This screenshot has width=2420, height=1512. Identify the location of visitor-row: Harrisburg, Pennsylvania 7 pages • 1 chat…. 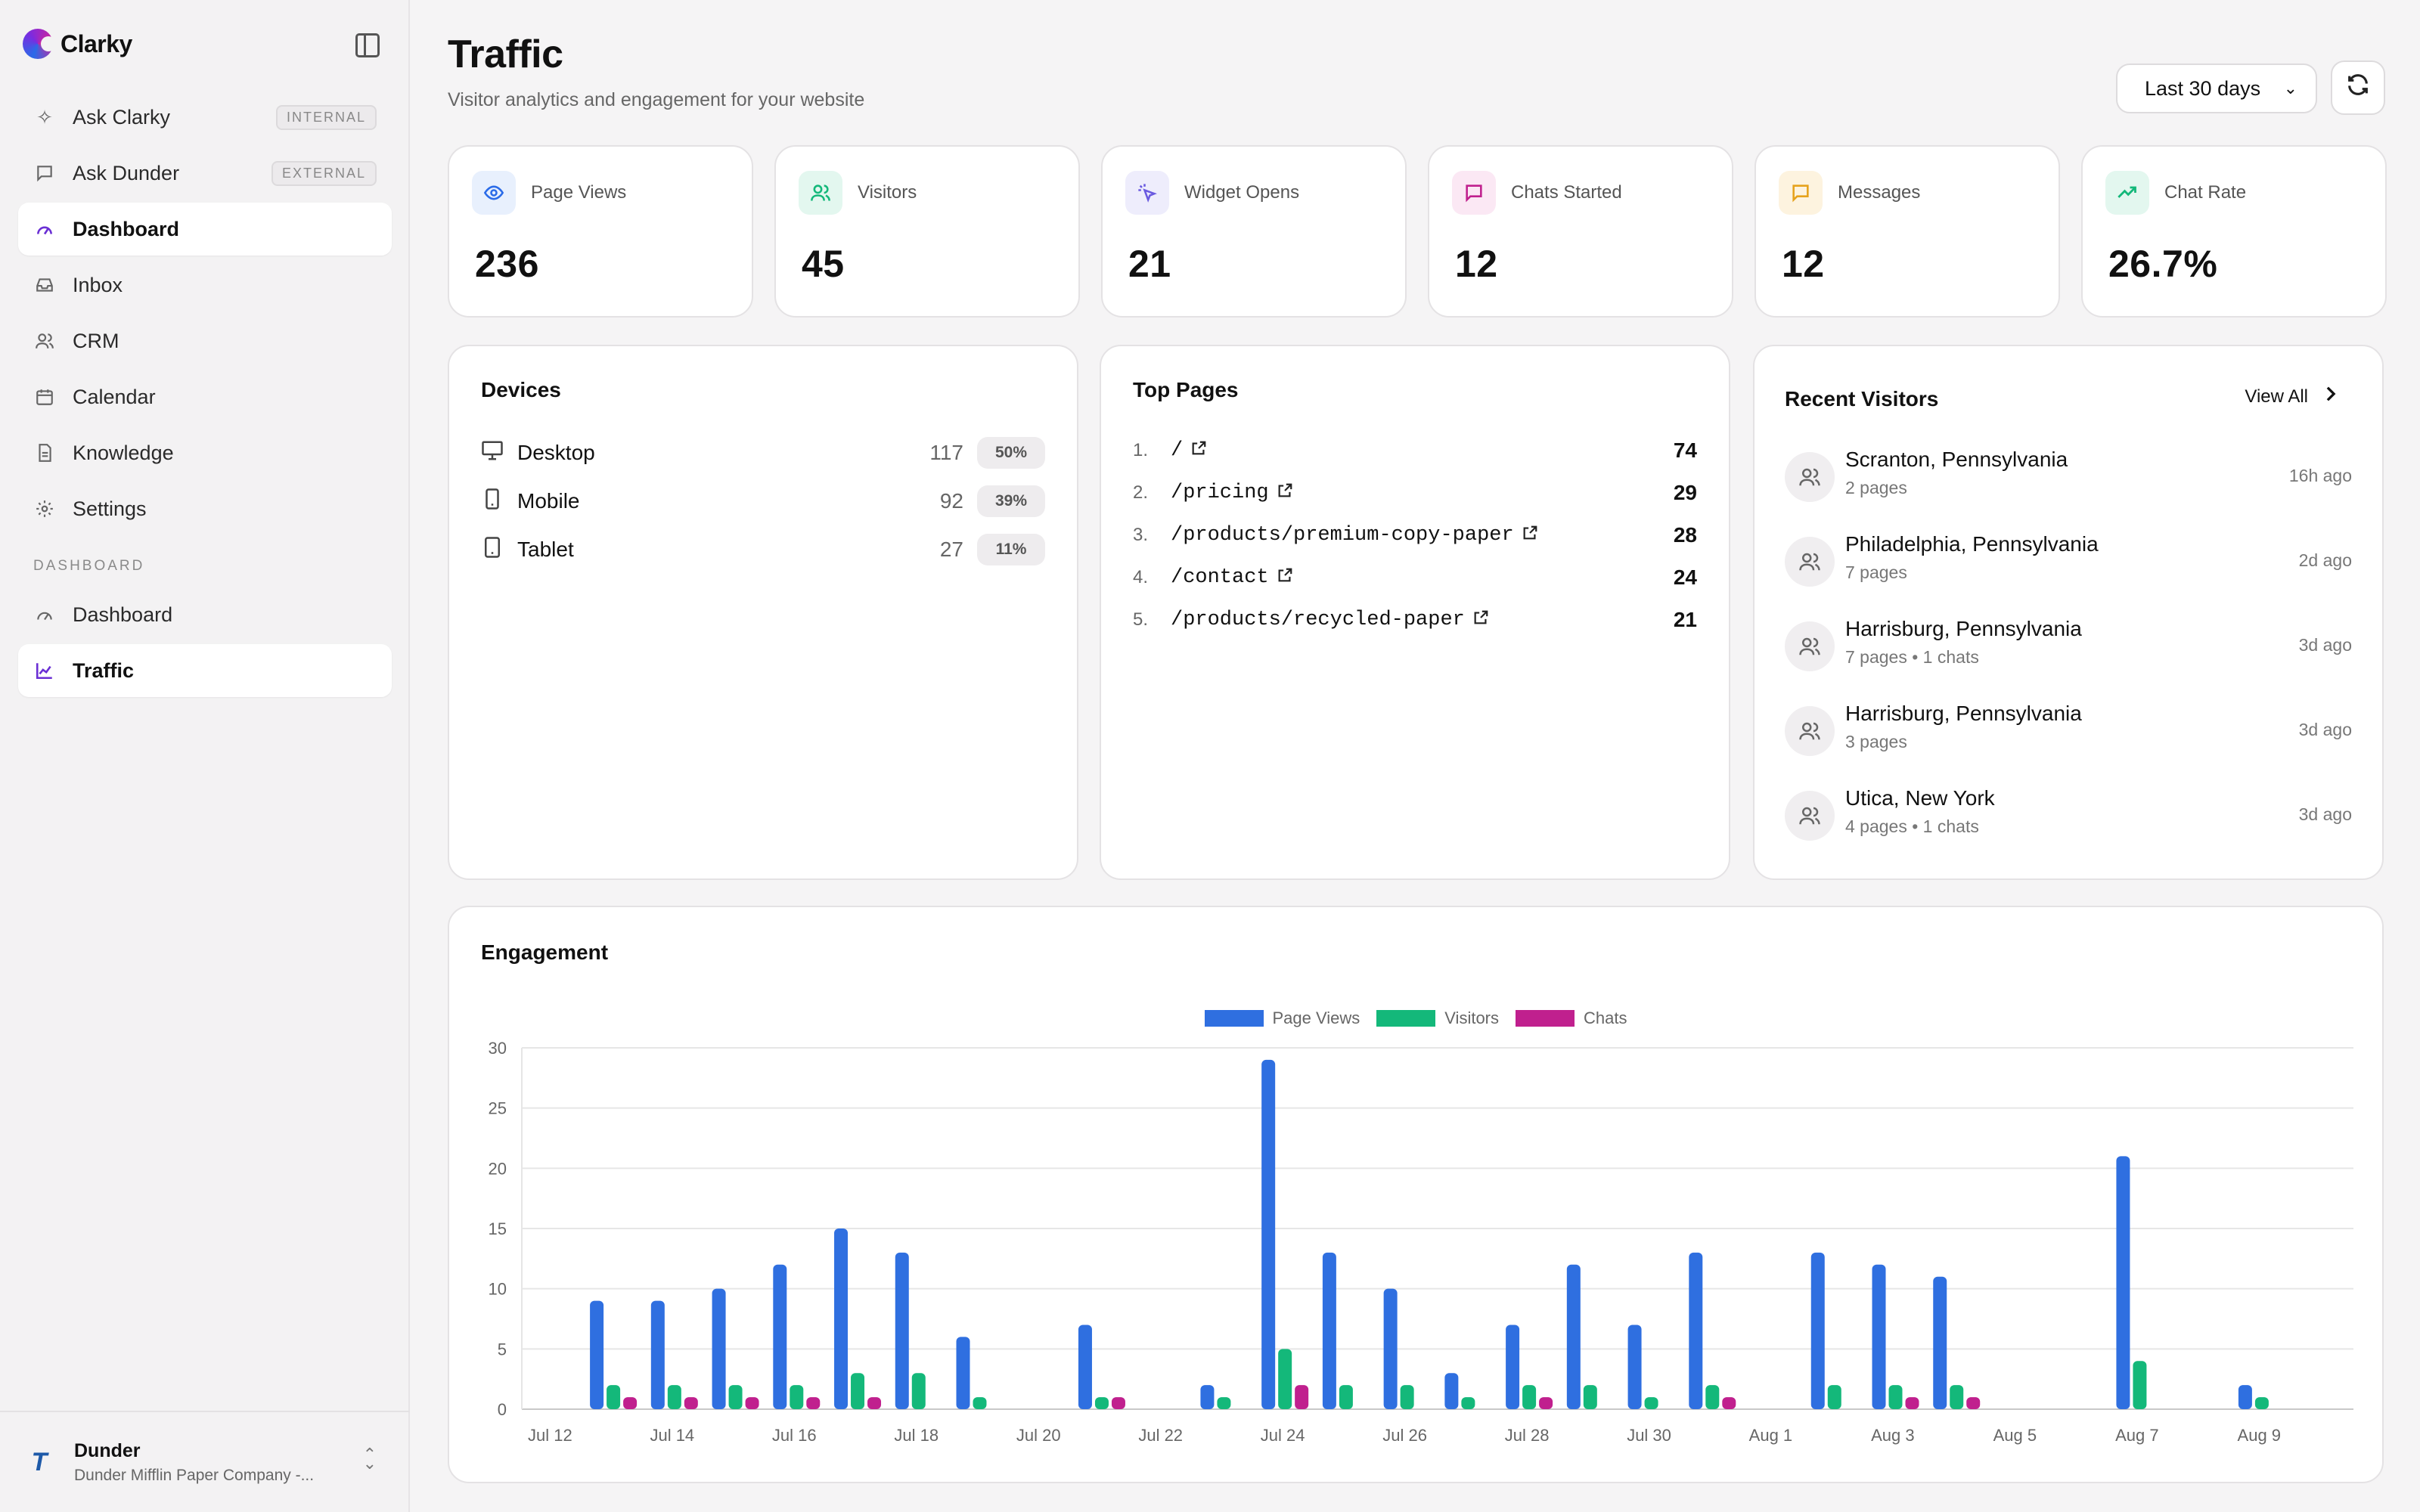
(2068, 646).